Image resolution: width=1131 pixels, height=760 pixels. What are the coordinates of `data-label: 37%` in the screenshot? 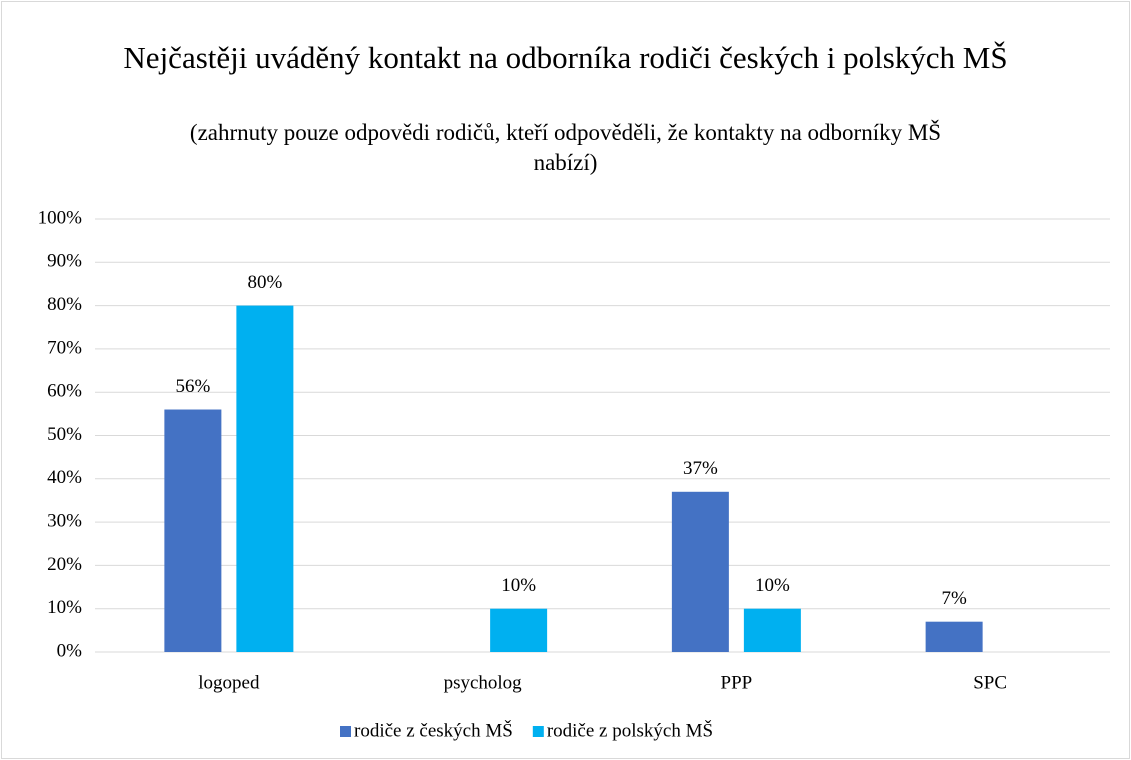 It's located at (700, 468).